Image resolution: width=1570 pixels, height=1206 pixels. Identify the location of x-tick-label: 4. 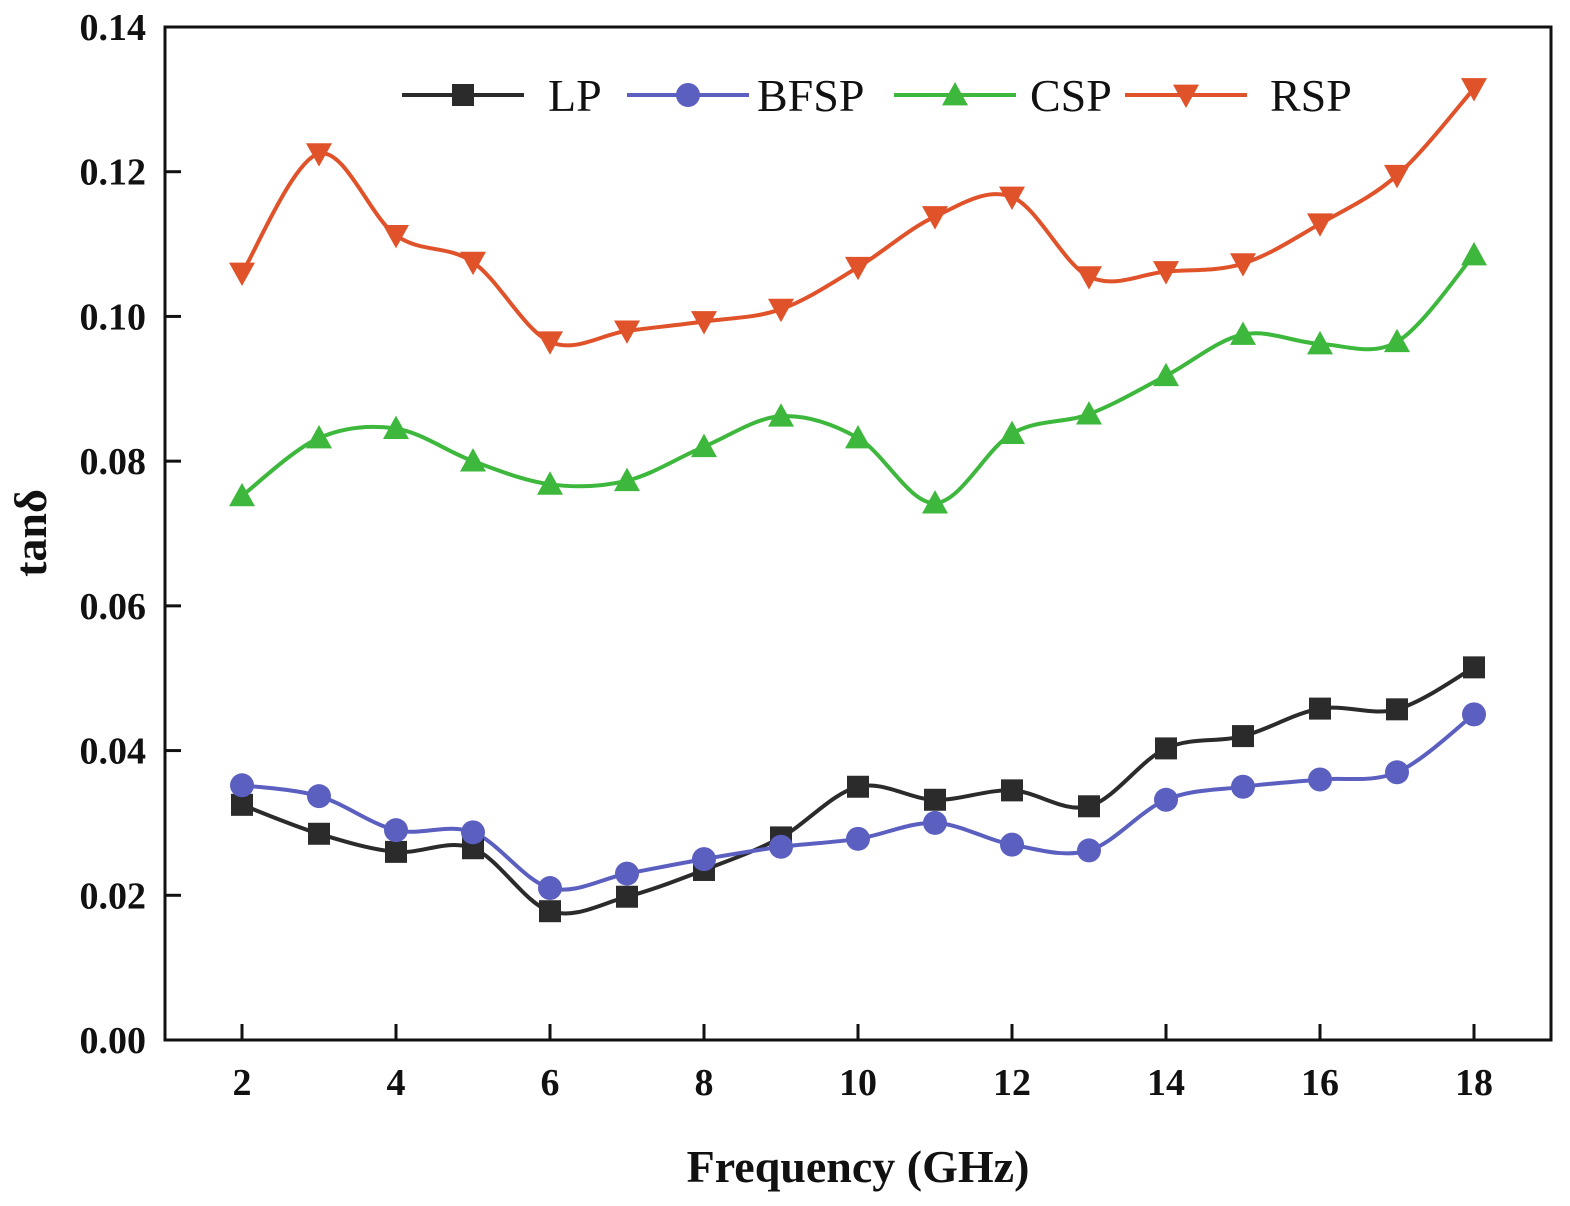
(396, 1083).